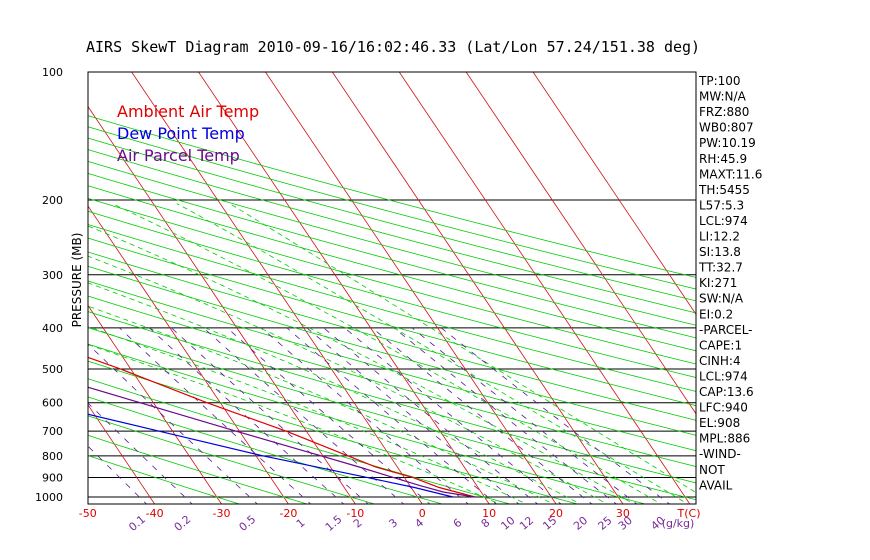 This screenshot has height=560, width=870. I want to click on pressure-tick-label: 600, so click(52, 403).